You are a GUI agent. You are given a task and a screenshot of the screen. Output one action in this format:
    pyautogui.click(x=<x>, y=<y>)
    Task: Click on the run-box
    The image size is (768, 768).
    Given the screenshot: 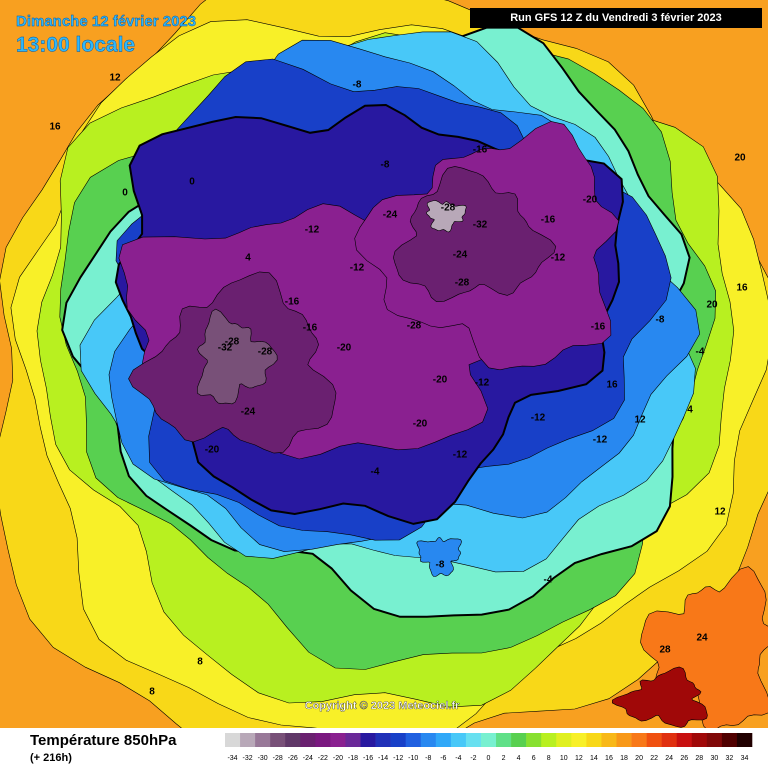 What is the action you would take?
    pyautogui.click(x=616, y=18)
    